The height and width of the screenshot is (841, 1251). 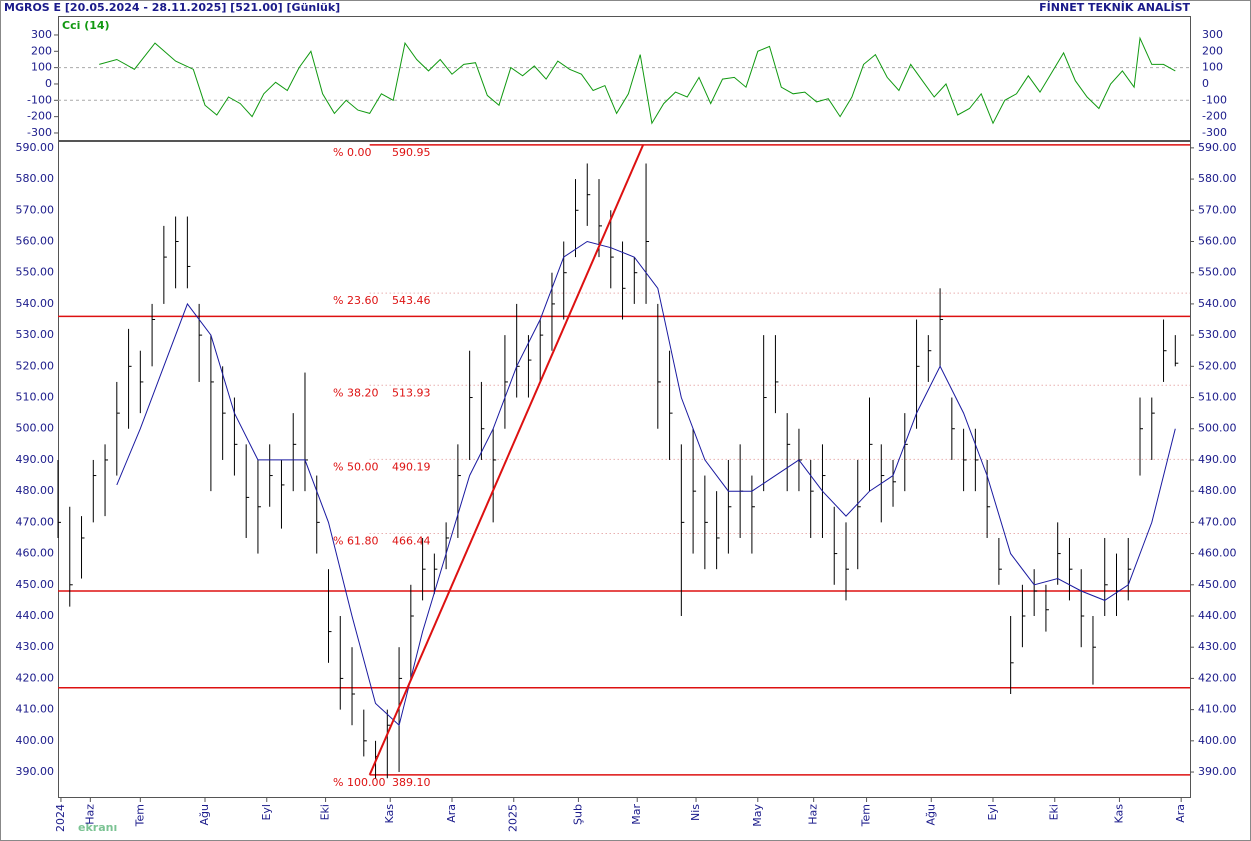 I want to click on y-tick-label: 430.00, so click(x=35, y=646).